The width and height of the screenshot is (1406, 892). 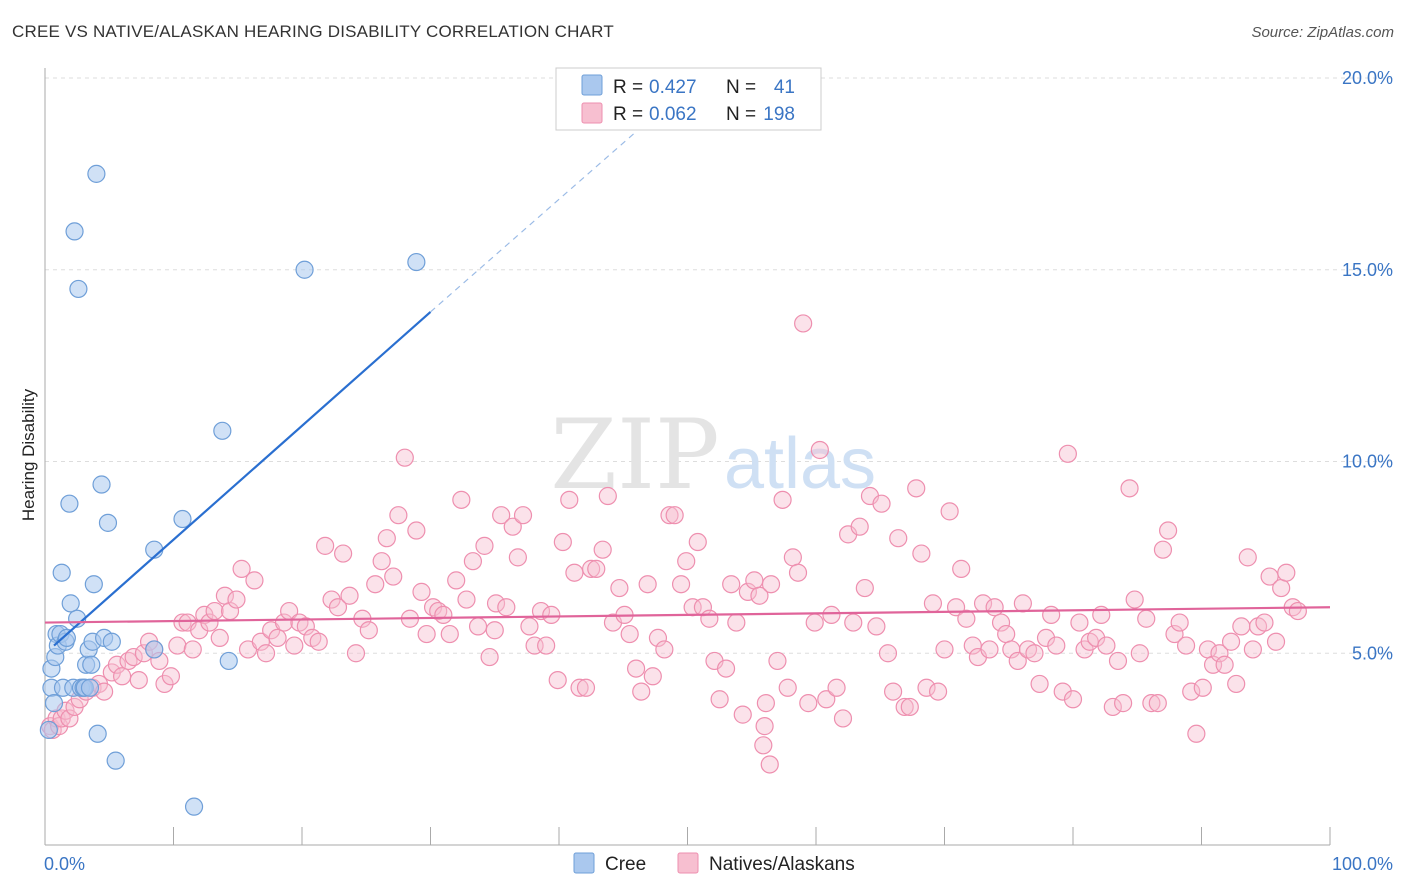 What do you see at coordinates (592, 113) in the screenshot?
I see `legend-swatch-native` at bounding box center [592, 113].